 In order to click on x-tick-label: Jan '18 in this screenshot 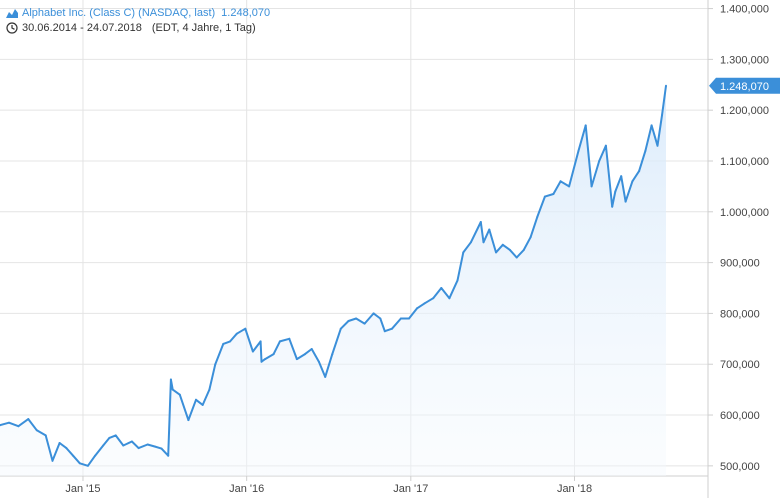, I will do `click(574, 489)`.